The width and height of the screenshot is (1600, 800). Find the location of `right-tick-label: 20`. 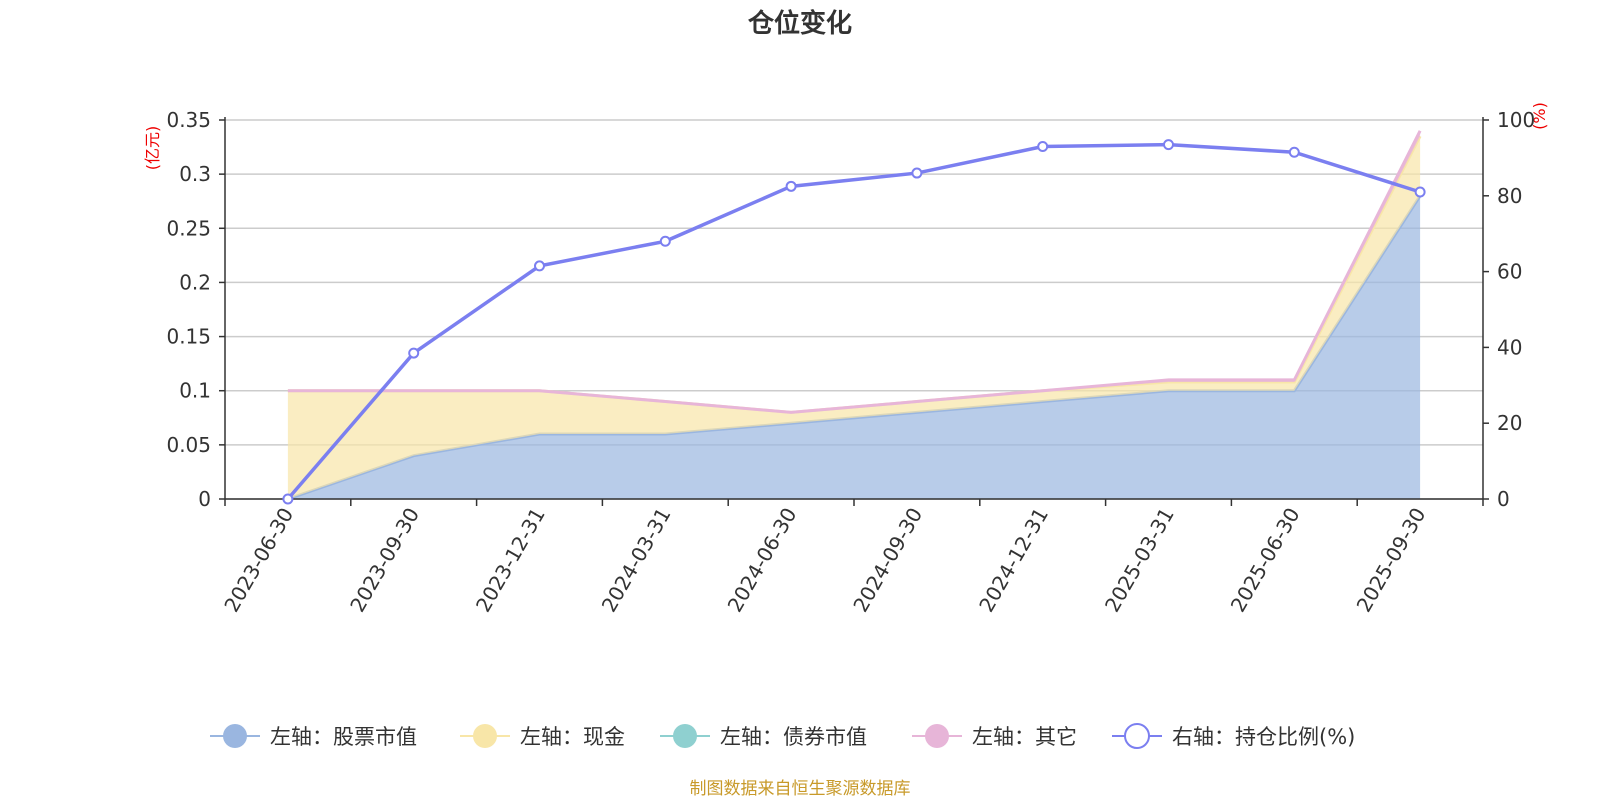

right-tick-label: 20 is located at coordinates (1509, 423).